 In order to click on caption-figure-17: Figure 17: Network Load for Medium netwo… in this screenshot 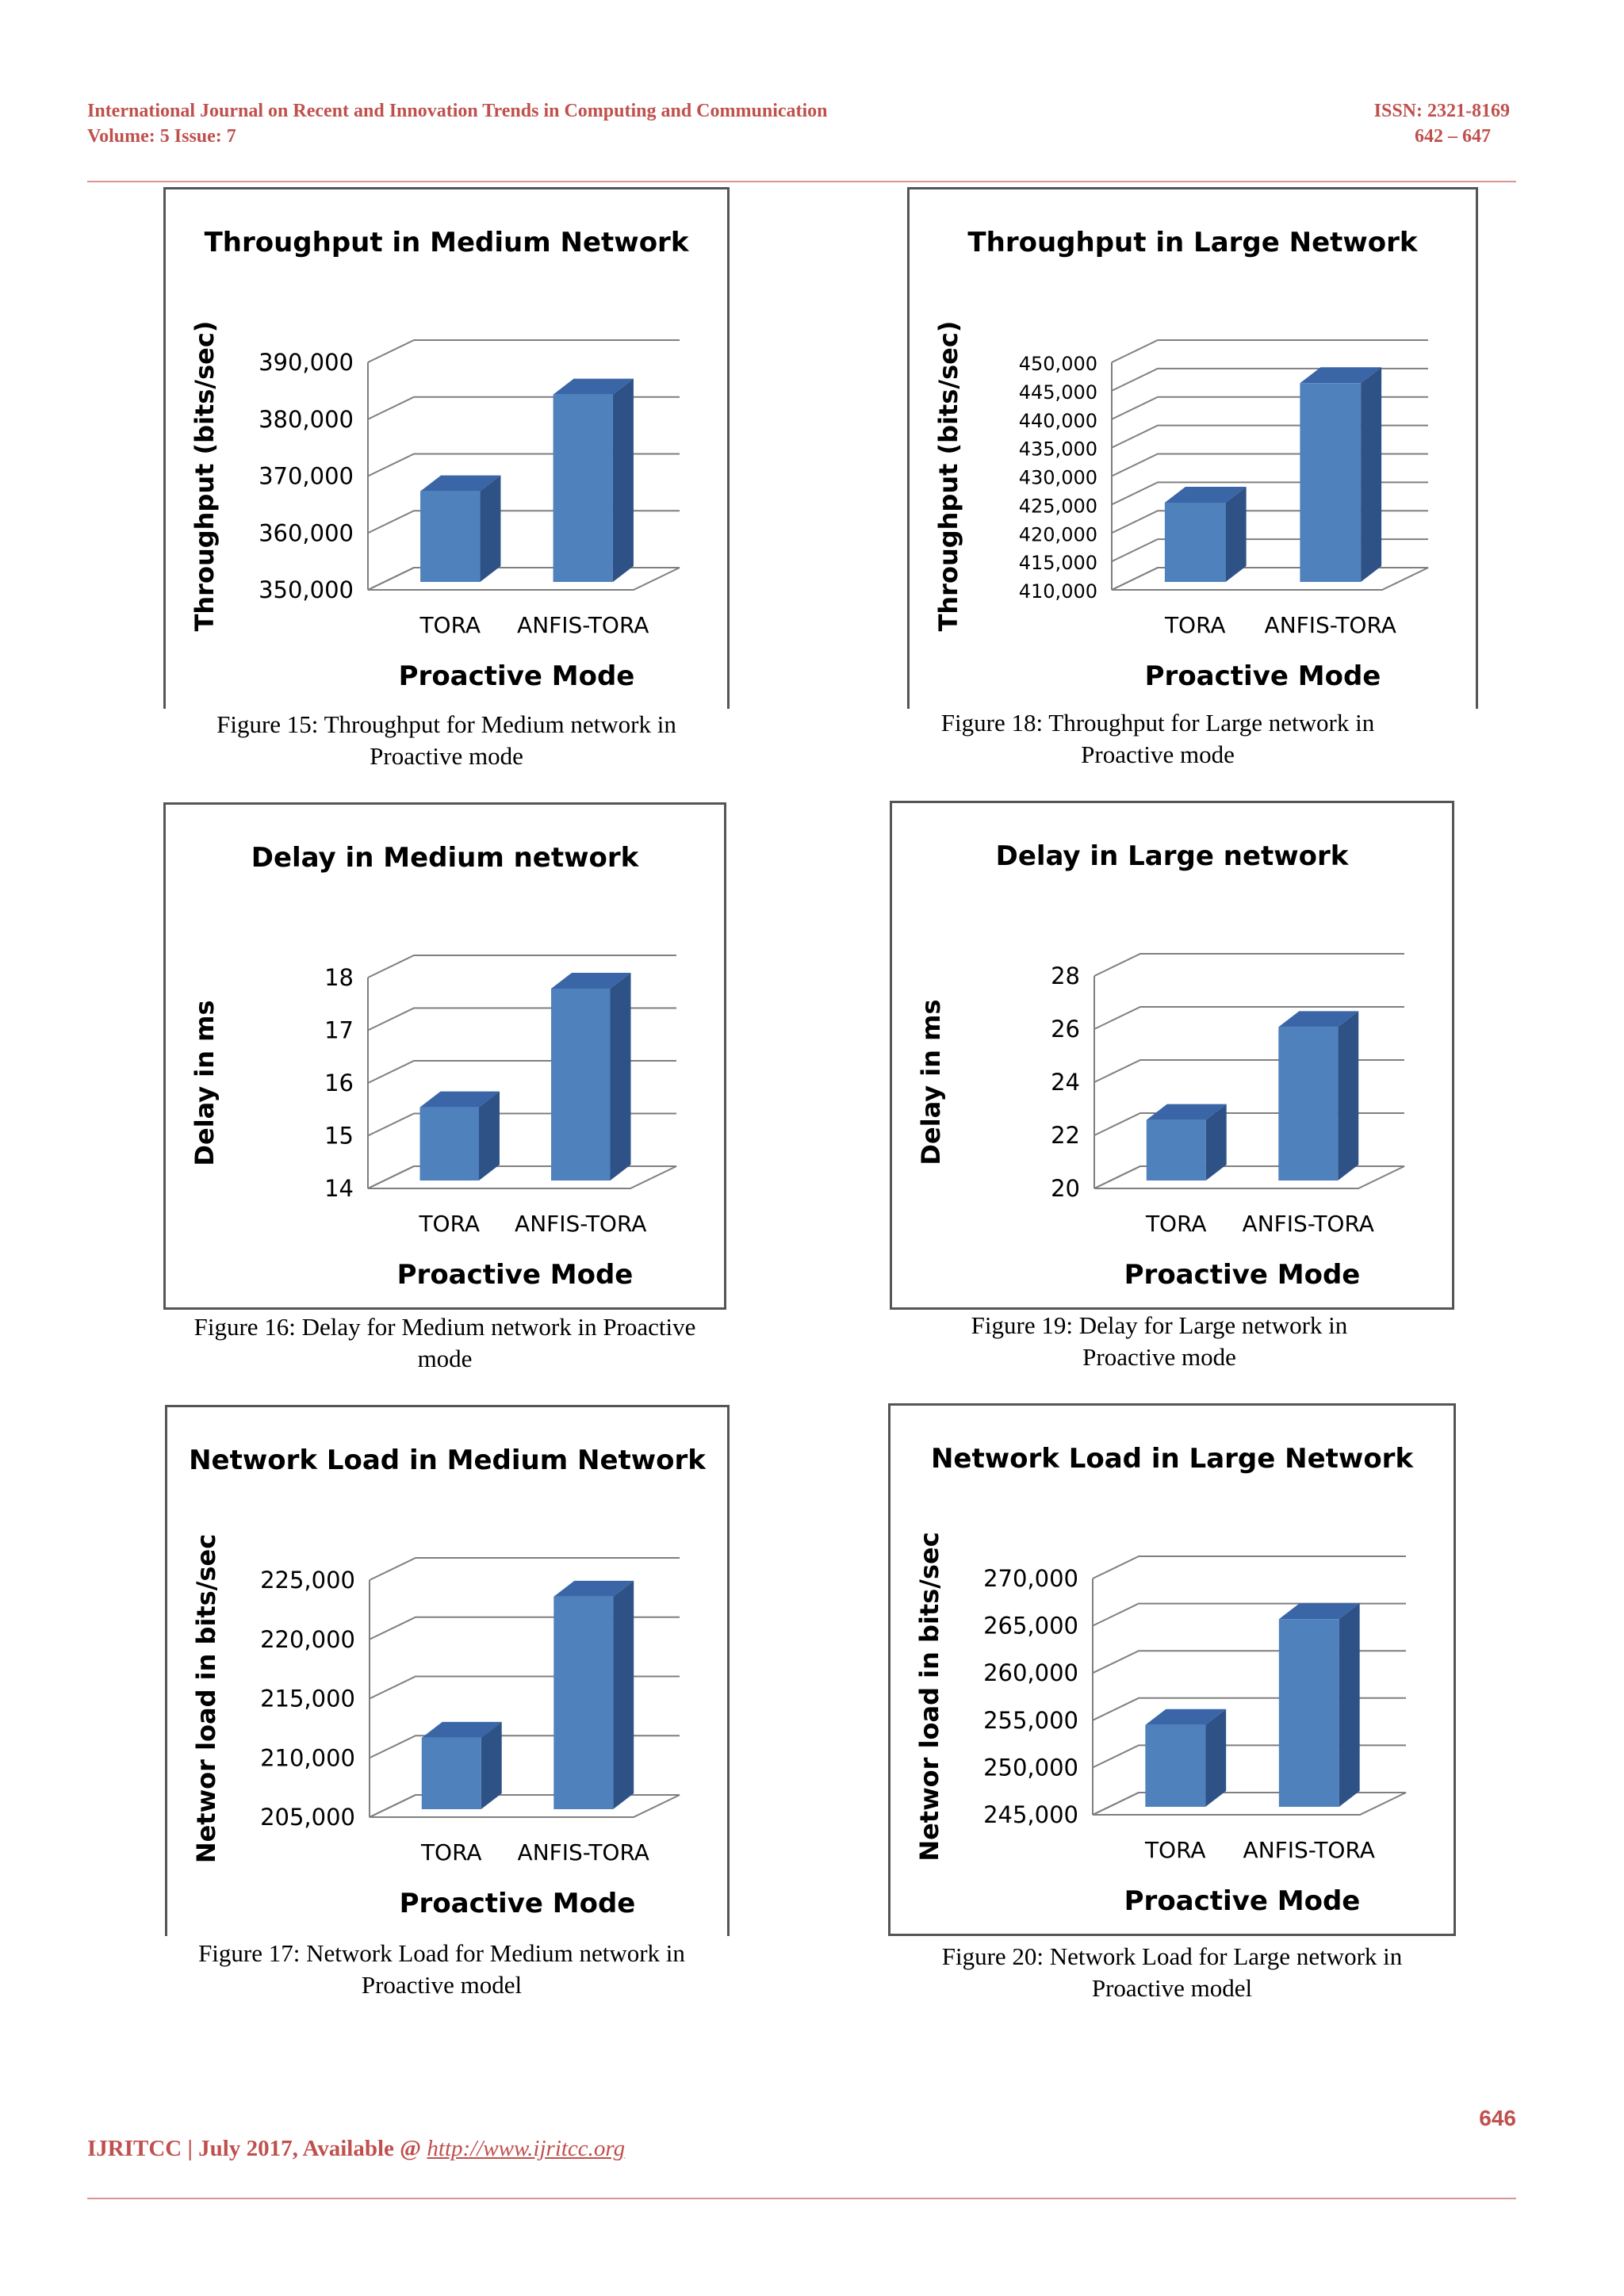, I will do `click(442, 1970)`.